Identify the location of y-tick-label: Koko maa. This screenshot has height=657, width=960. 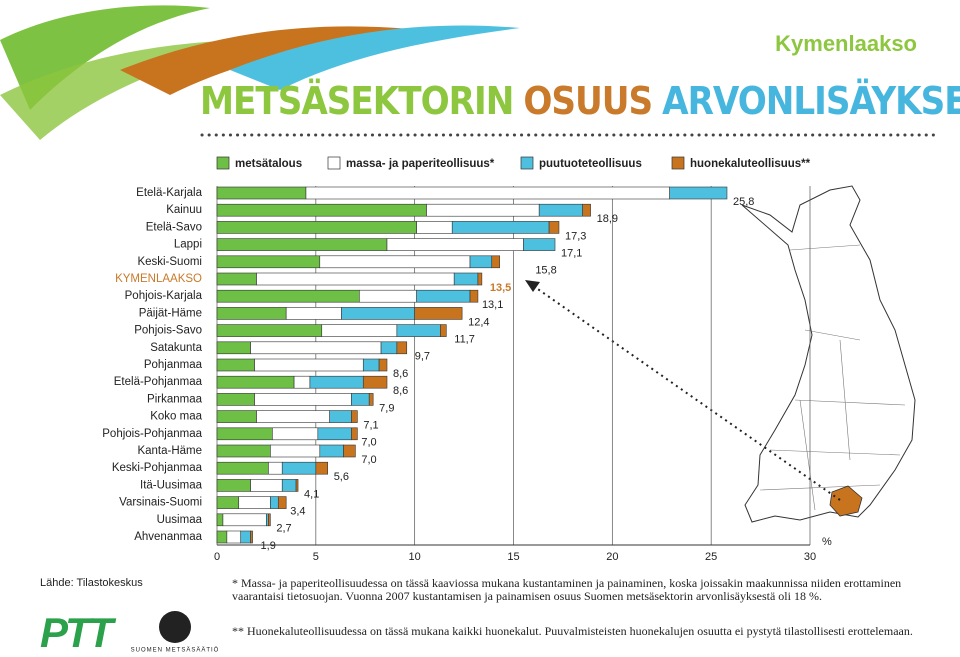
(176, 417).